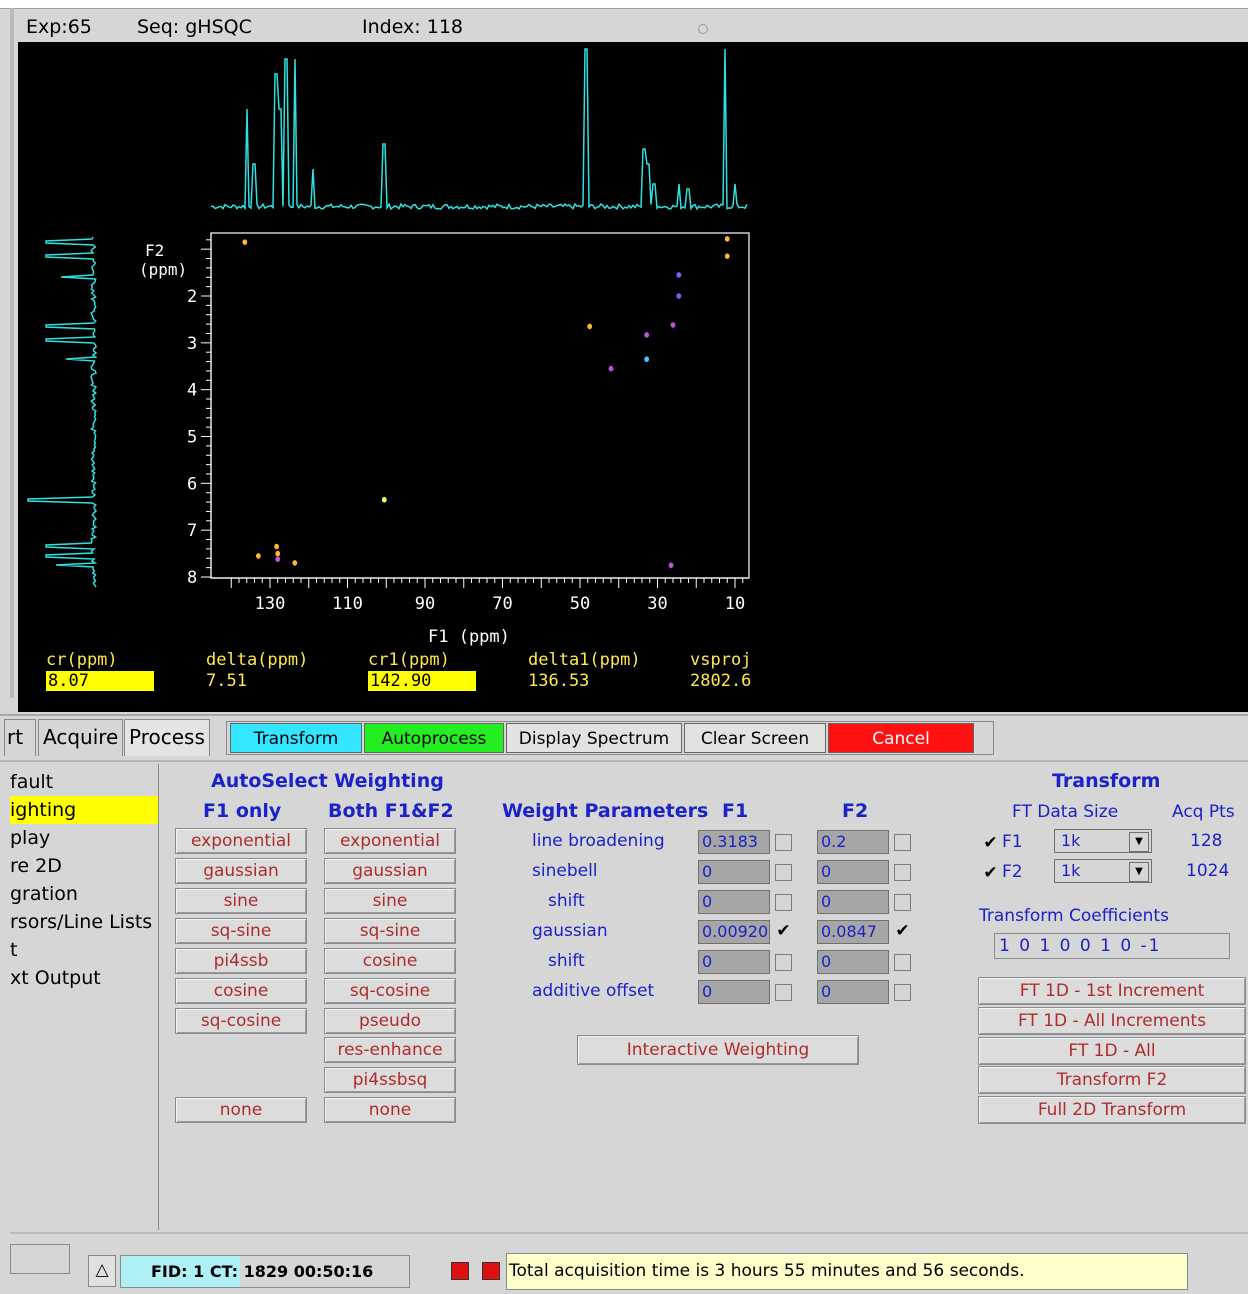  Describe the element at coordinates (84, 866) in the screenshot. I see `menu-item-more-2d: re 2D` at that location.